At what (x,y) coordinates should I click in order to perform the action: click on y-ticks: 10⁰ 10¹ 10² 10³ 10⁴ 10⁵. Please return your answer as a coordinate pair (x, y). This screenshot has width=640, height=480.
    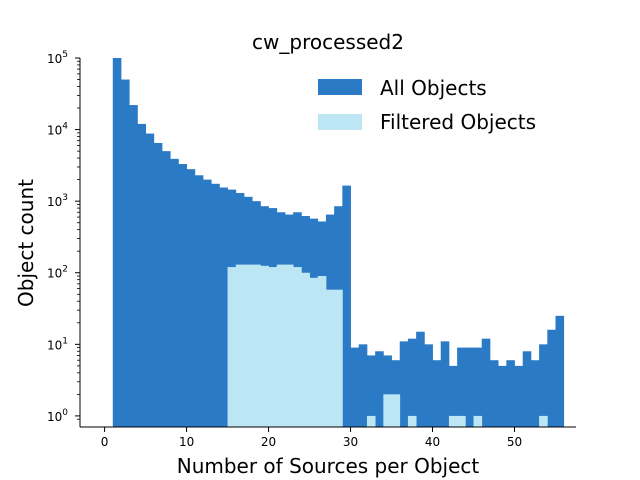
    Looking at the image, I should click on (63, 237).